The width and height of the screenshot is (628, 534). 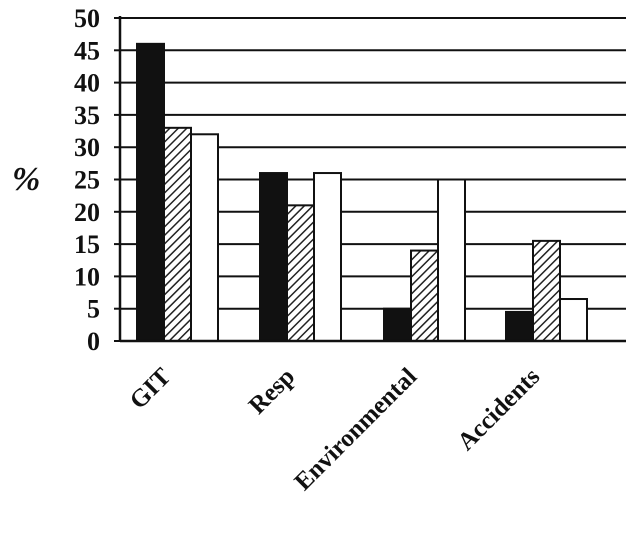 What do you see at coordinates (26, 179) in the screenshot?
I see `y-axis-label: %` at bounding box center [26, 179].